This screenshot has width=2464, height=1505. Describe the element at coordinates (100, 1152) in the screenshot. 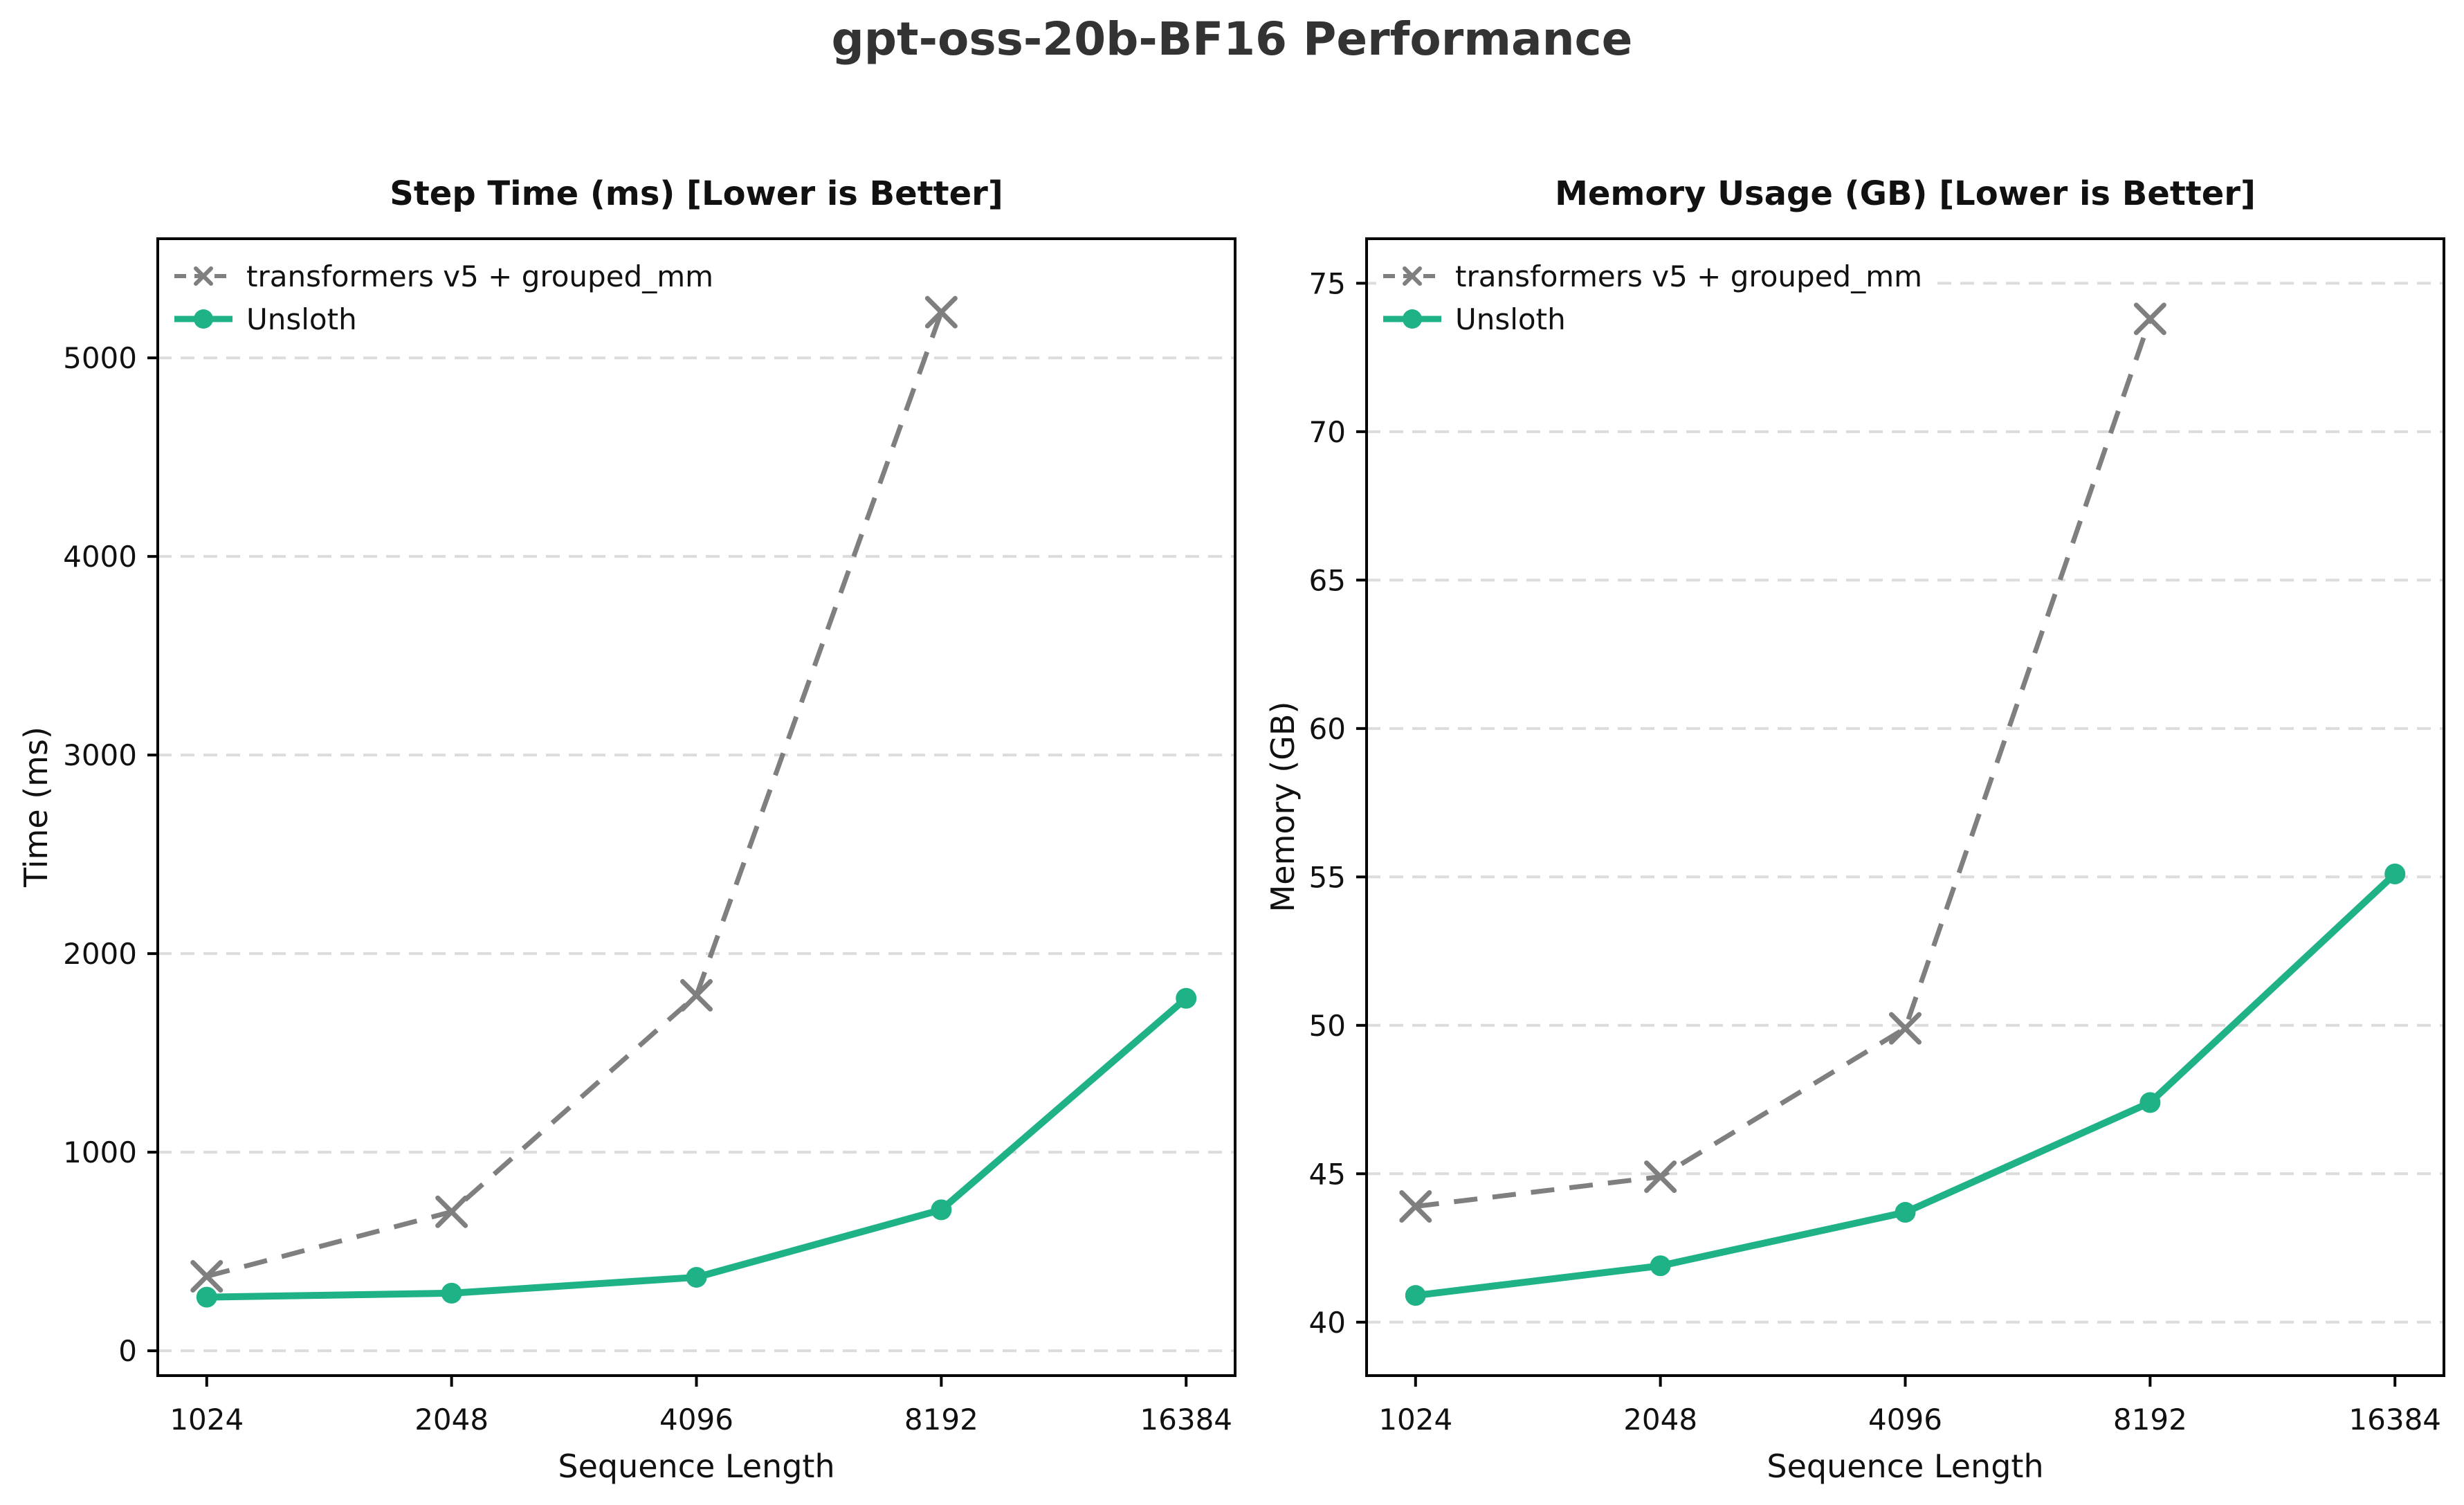

I see `y-tick-label: 1000` at that location.